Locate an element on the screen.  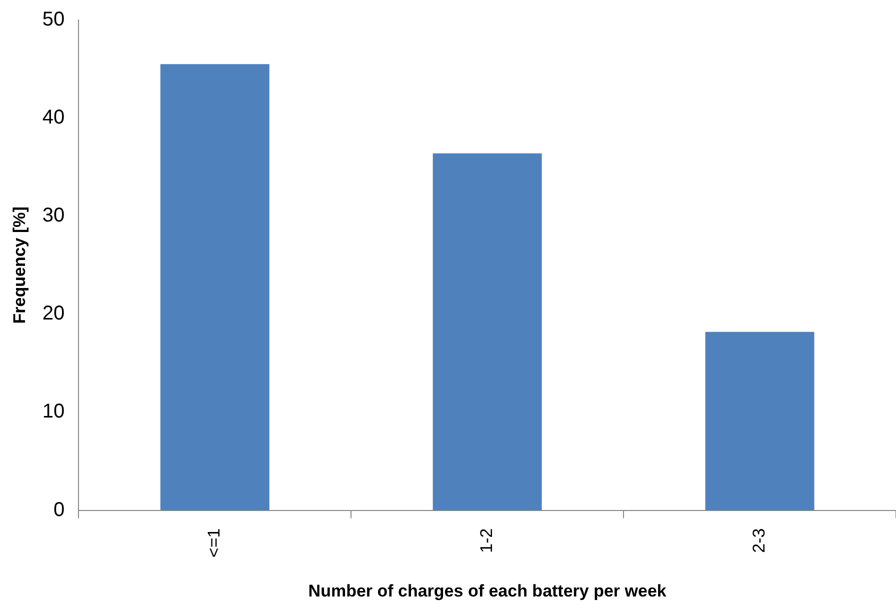
y-tick-label: 20 is located at coordinates (53, 313).